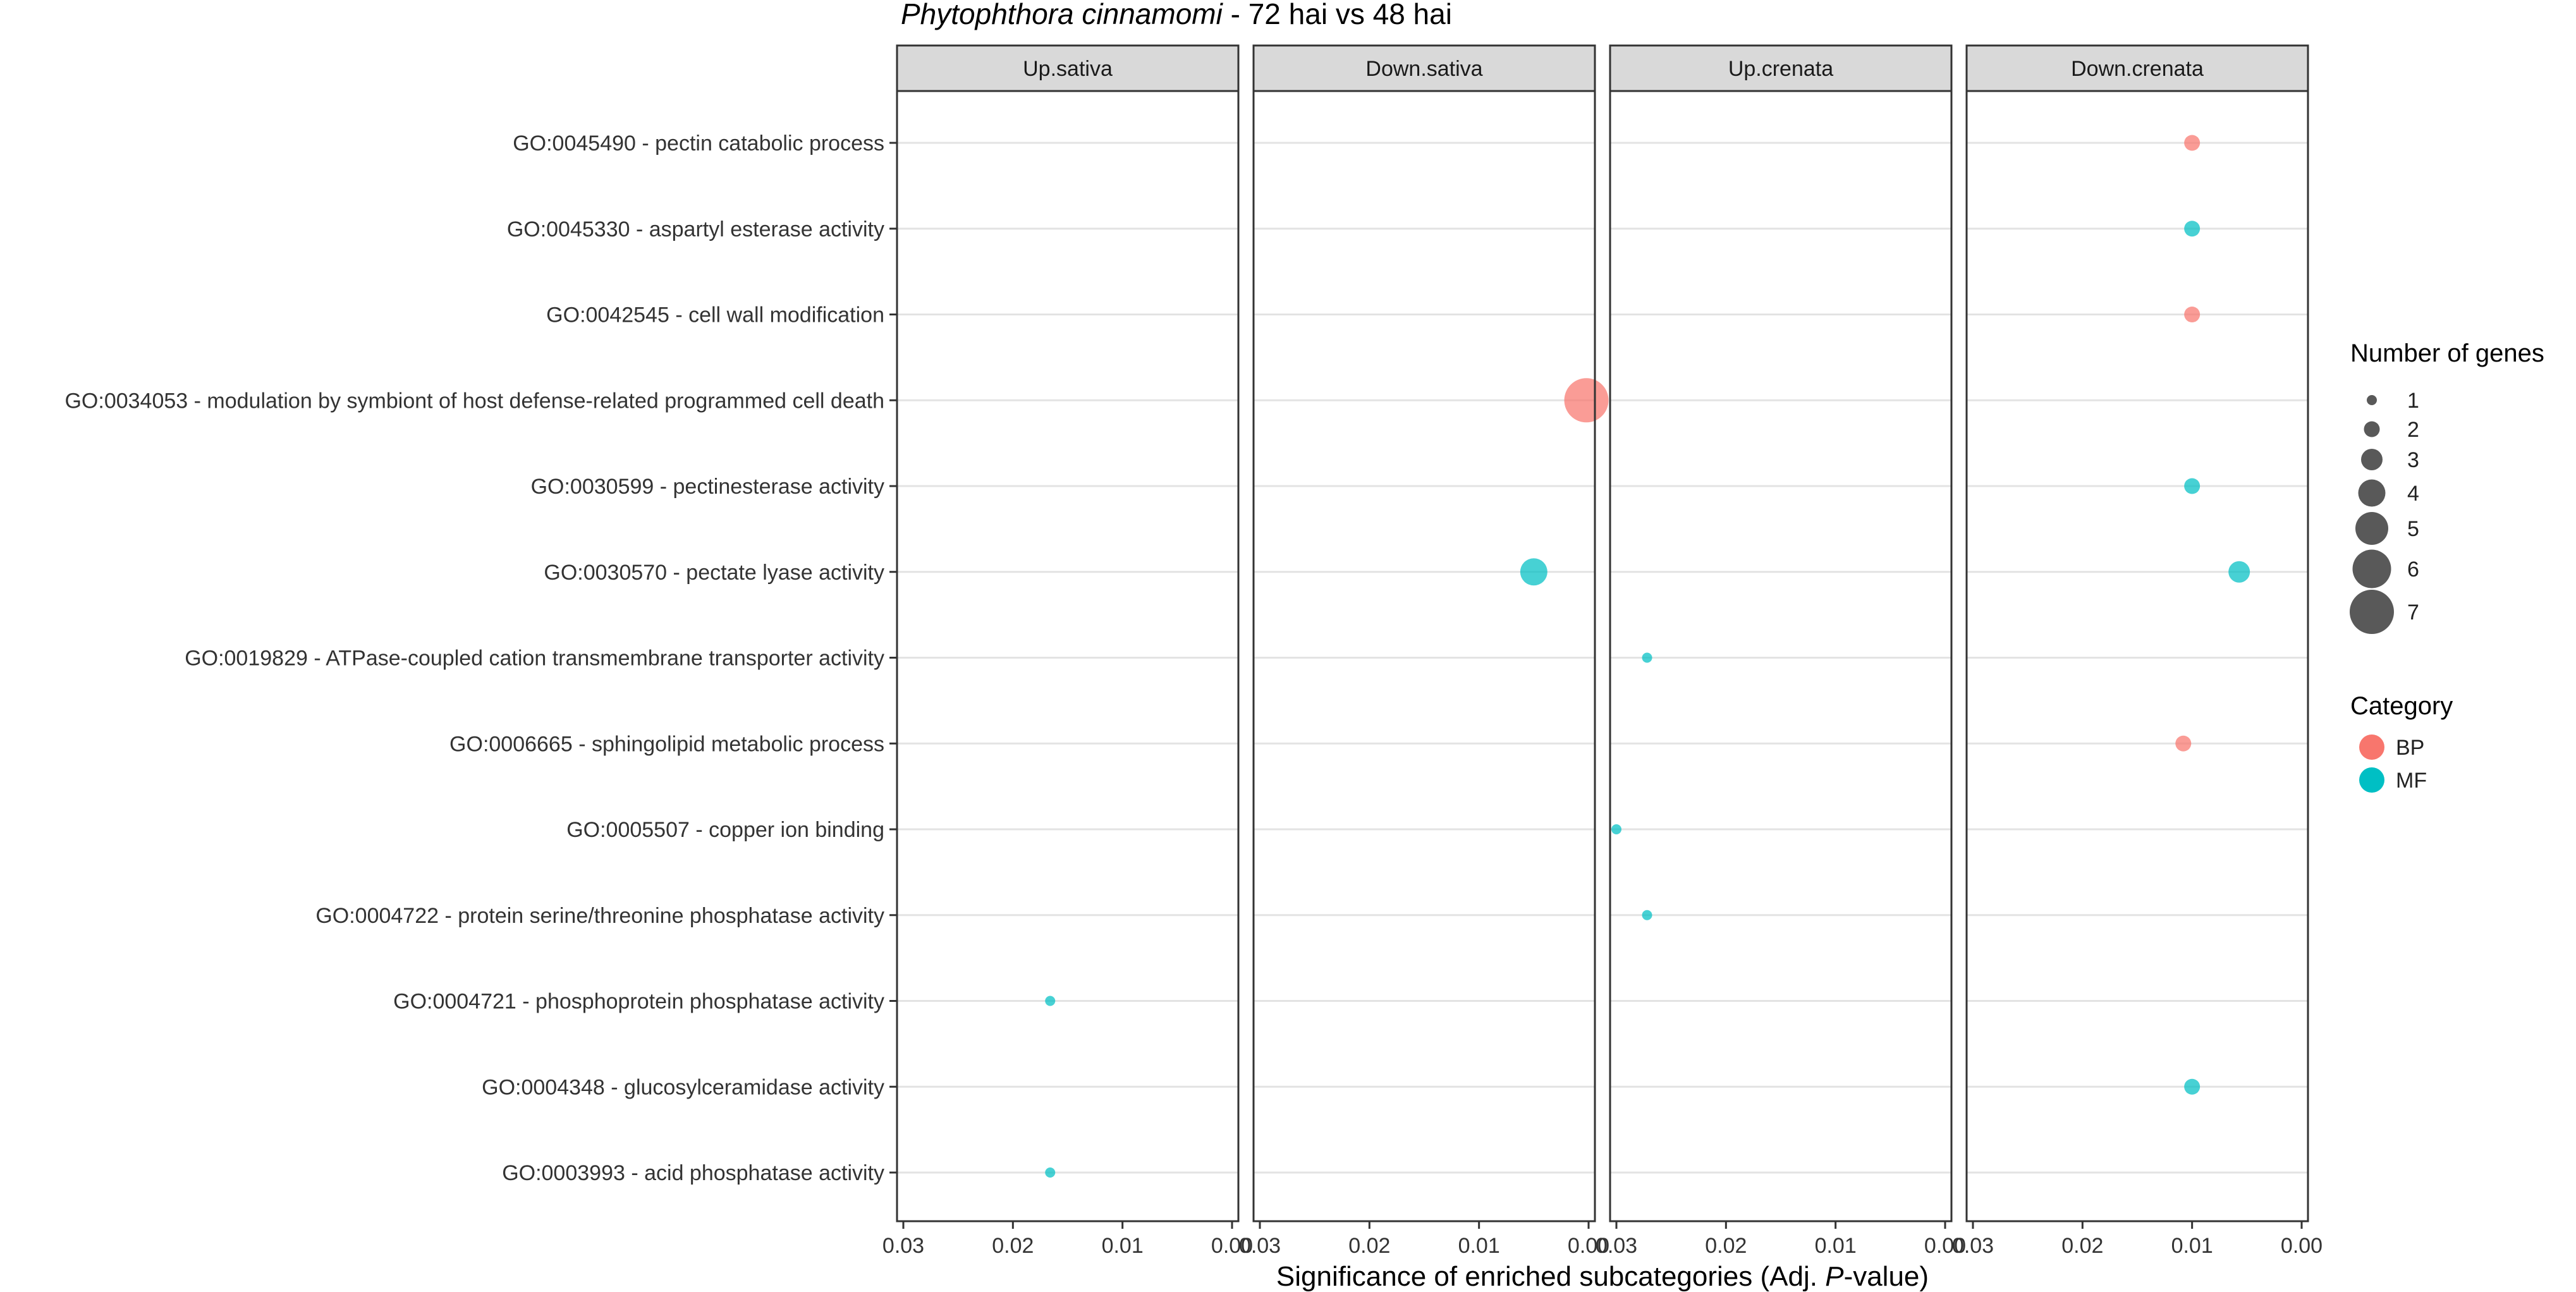  Describe the element at coordinates (1068, 656) in the screenshot. I see `panel-up-sativa` at that location.